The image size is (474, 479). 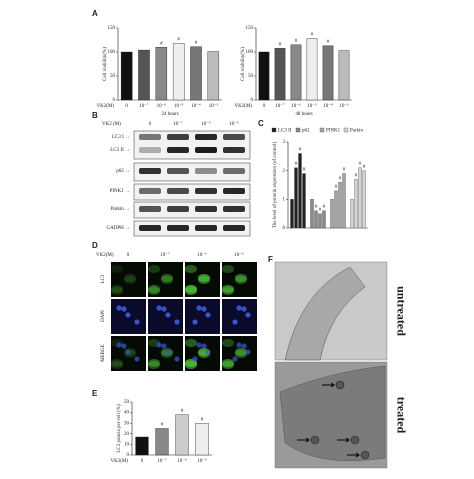 What do you see at coordinates (192, 210) in the screenshot?
I see `blot-frame` at bounding box center [192, 210].